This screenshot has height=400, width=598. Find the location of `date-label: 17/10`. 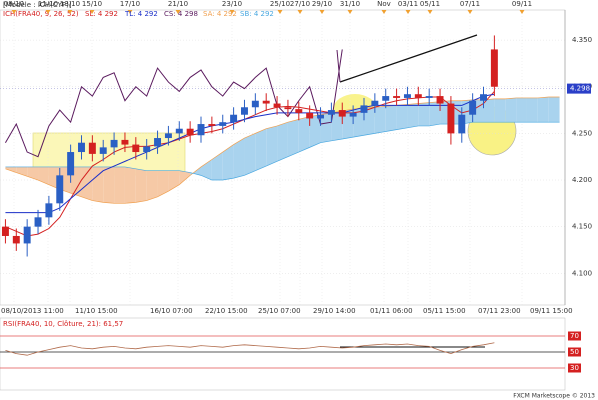

date-label: 17/10 is located at coordinates (130, 4).